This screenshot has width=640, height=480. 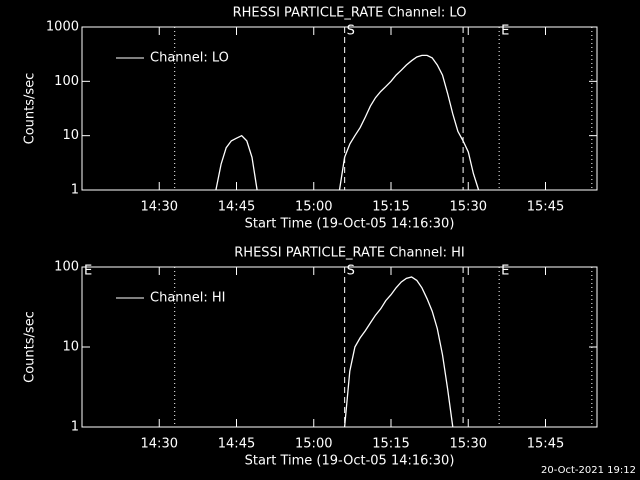 I want to click on legend-label: Channel: LO, so click(x=189, y=58).